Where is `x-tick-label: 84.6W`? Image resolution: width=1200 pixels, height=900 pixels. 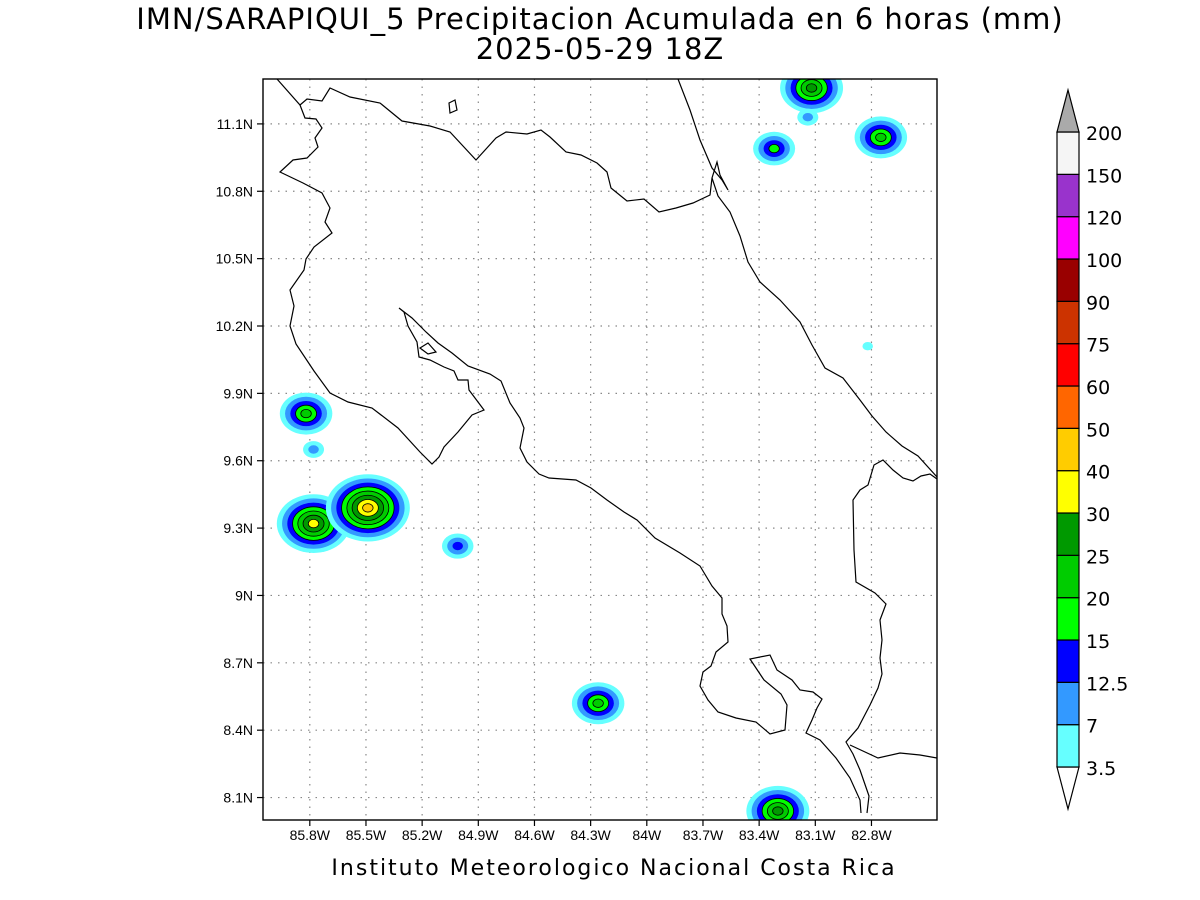 x-tick-label: 84.6W is located at coordinates (534, 835).